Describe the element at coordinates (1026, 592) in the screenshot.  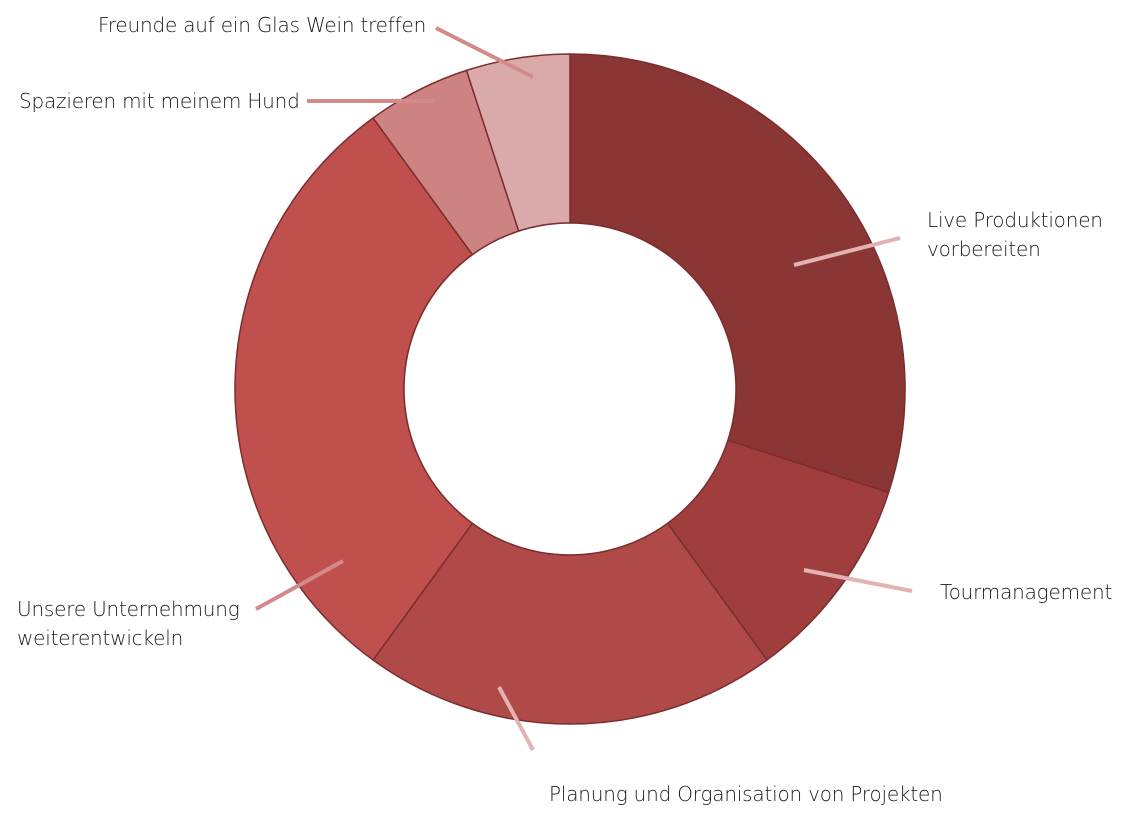
I see `slice-label-tourmanagement: Tourmanagement` at that location.